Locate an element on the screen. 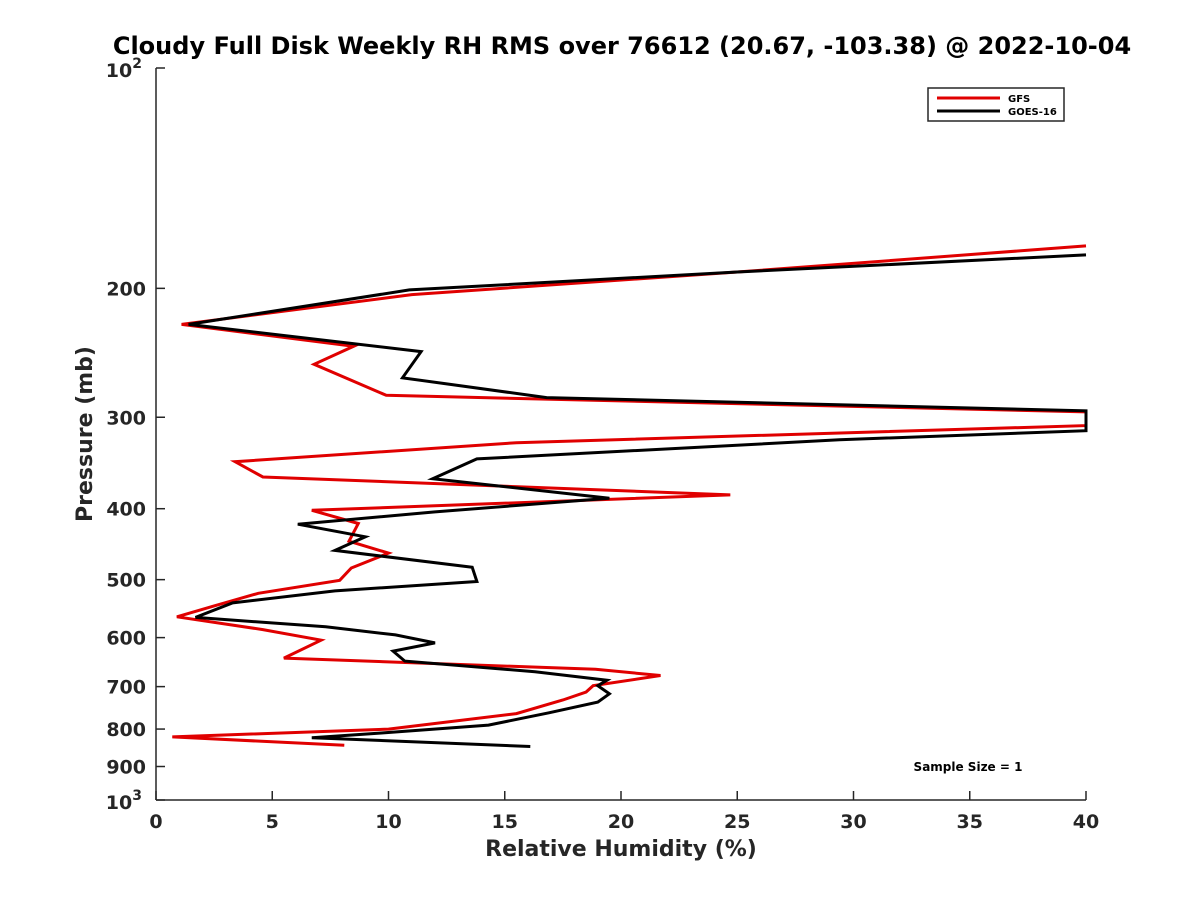 Image resolution: width=1200 pixels, height=900 pixels. x-ticks: 0 5 10 15 20 25 30 35 40 is located at coordinates (624, 812).